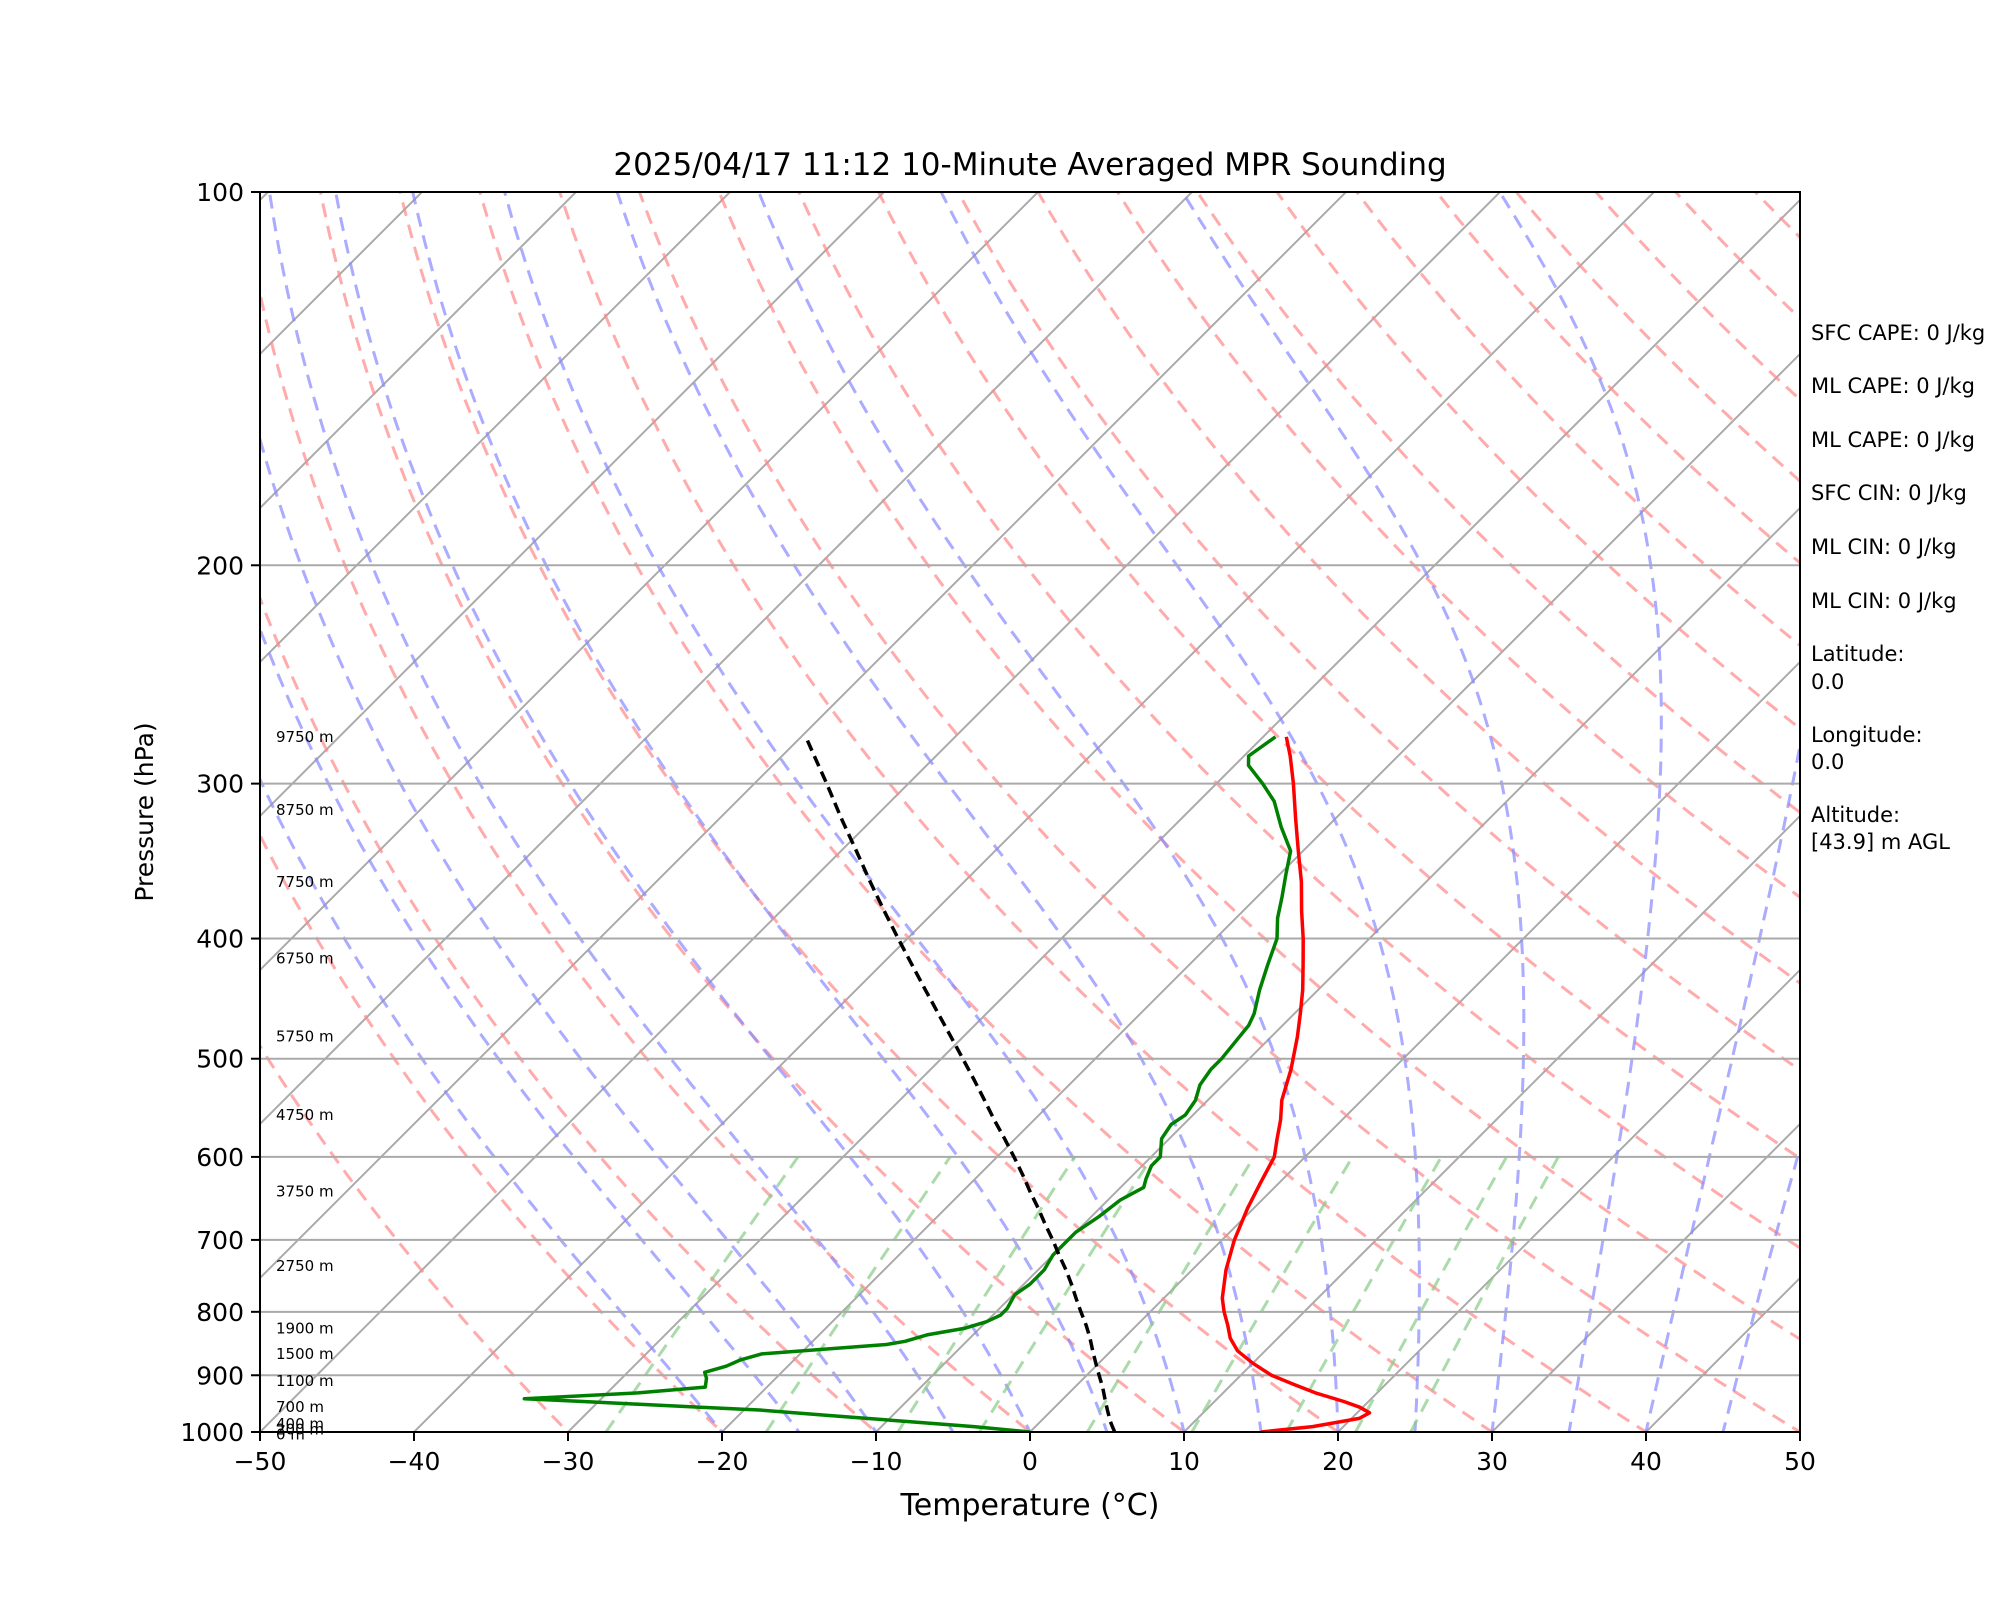 This screenshot has height=1600, width=2000. I want to click on info-latitude-label: Latitude:, so click(1858, 654).